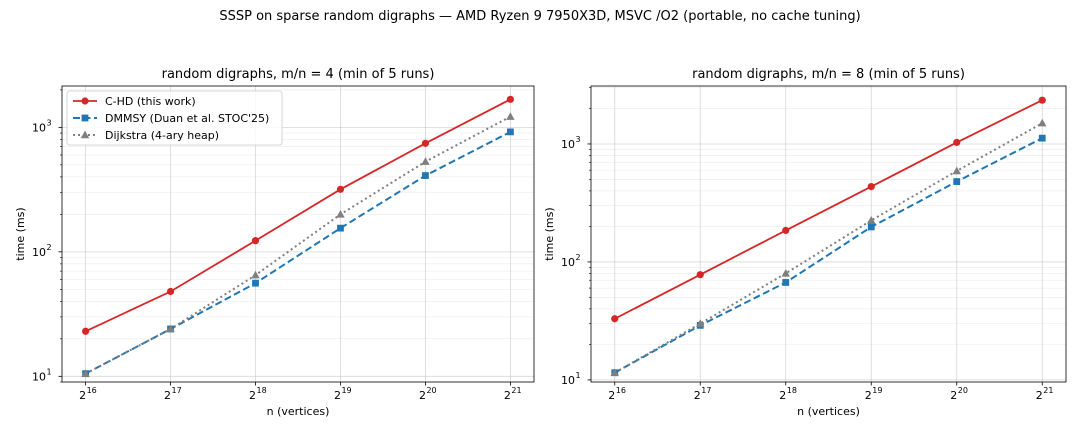  Describe the element at coordinates (150, 101) in the screenshot. I see `legend-label-chd: C-HD (this work)` at that location.